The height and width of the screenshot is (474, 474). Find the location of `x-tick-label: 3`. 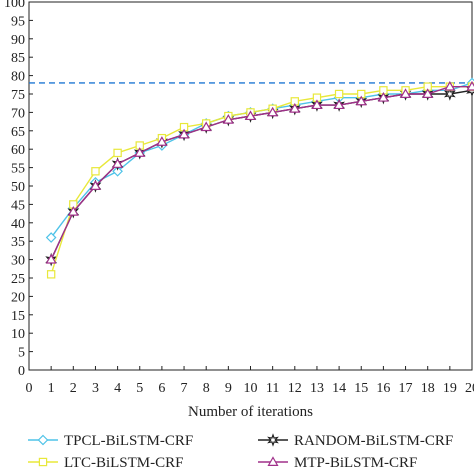

x-tick-label: 3 is located at coordinates (95, 388).